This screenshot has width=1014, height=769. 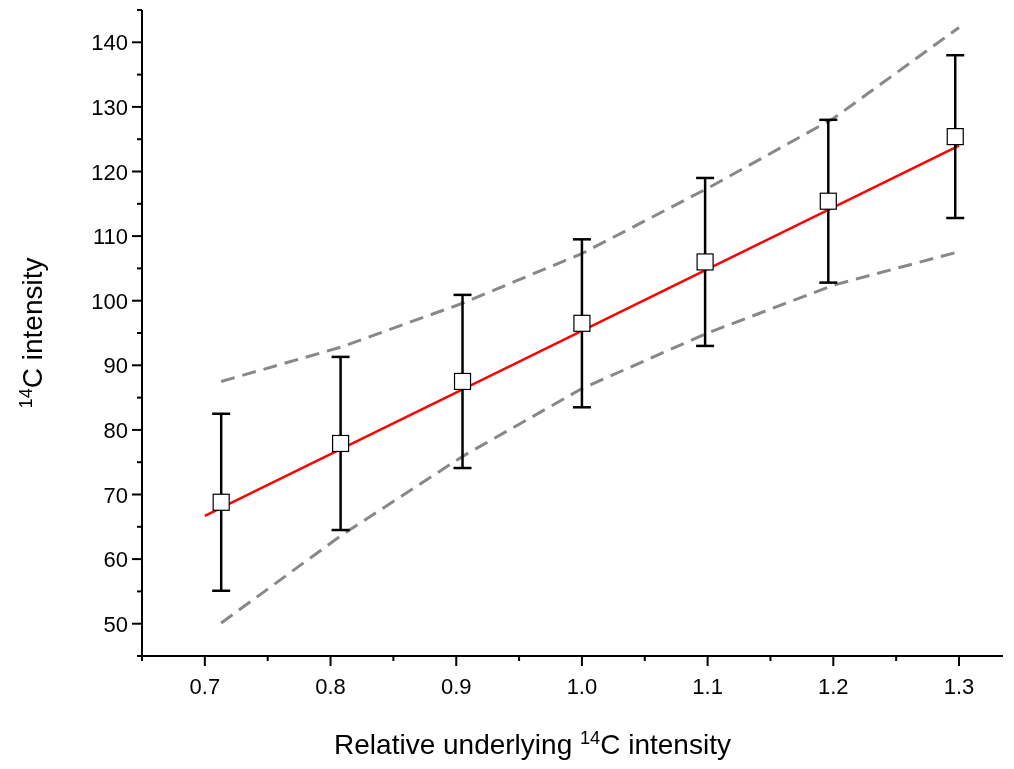 I want to click on y-tick-label: 60, so click(x=115, y=560).